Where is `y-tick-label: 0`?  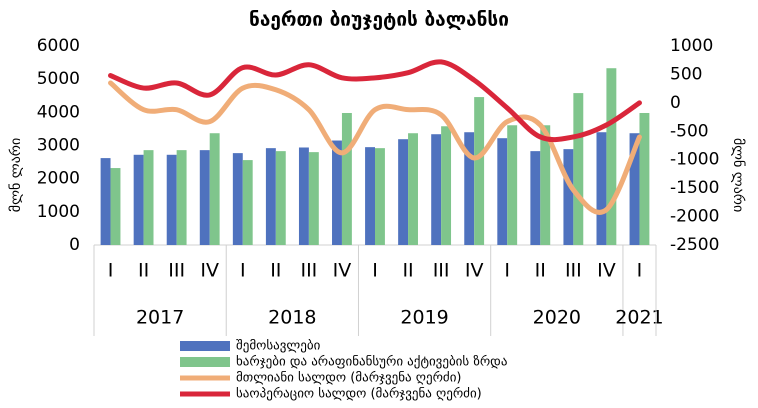 y-tick-label: 0 is located at coordinates (74, 245).